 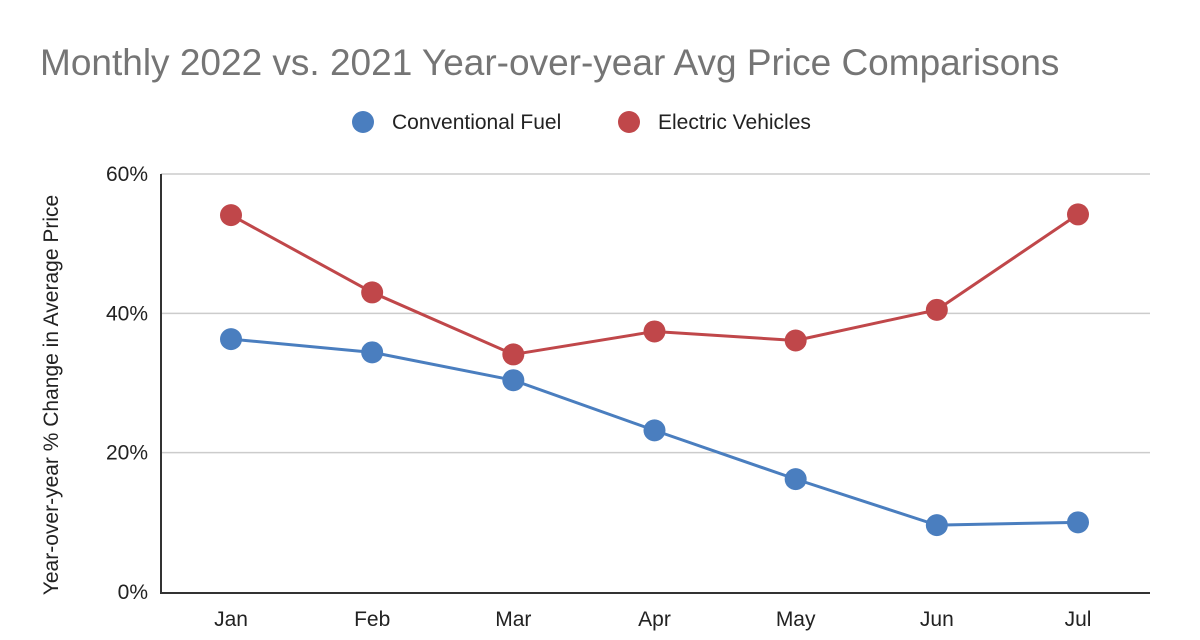 I want to click on x-tick-label: Apr, so click(x=654, y=619).